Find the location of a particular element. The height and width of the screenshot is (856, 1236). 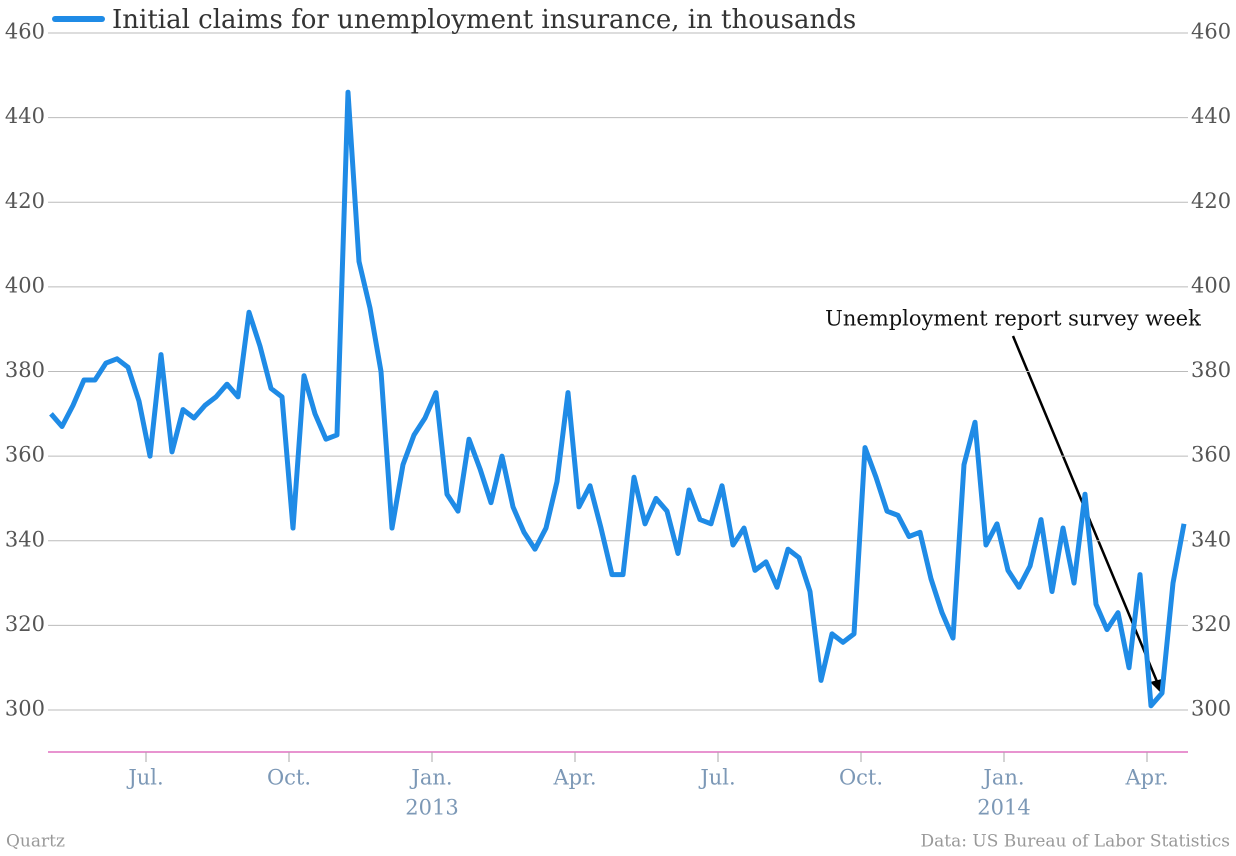

y2-tick-label: 360 is located at coordinates (1211, 455).